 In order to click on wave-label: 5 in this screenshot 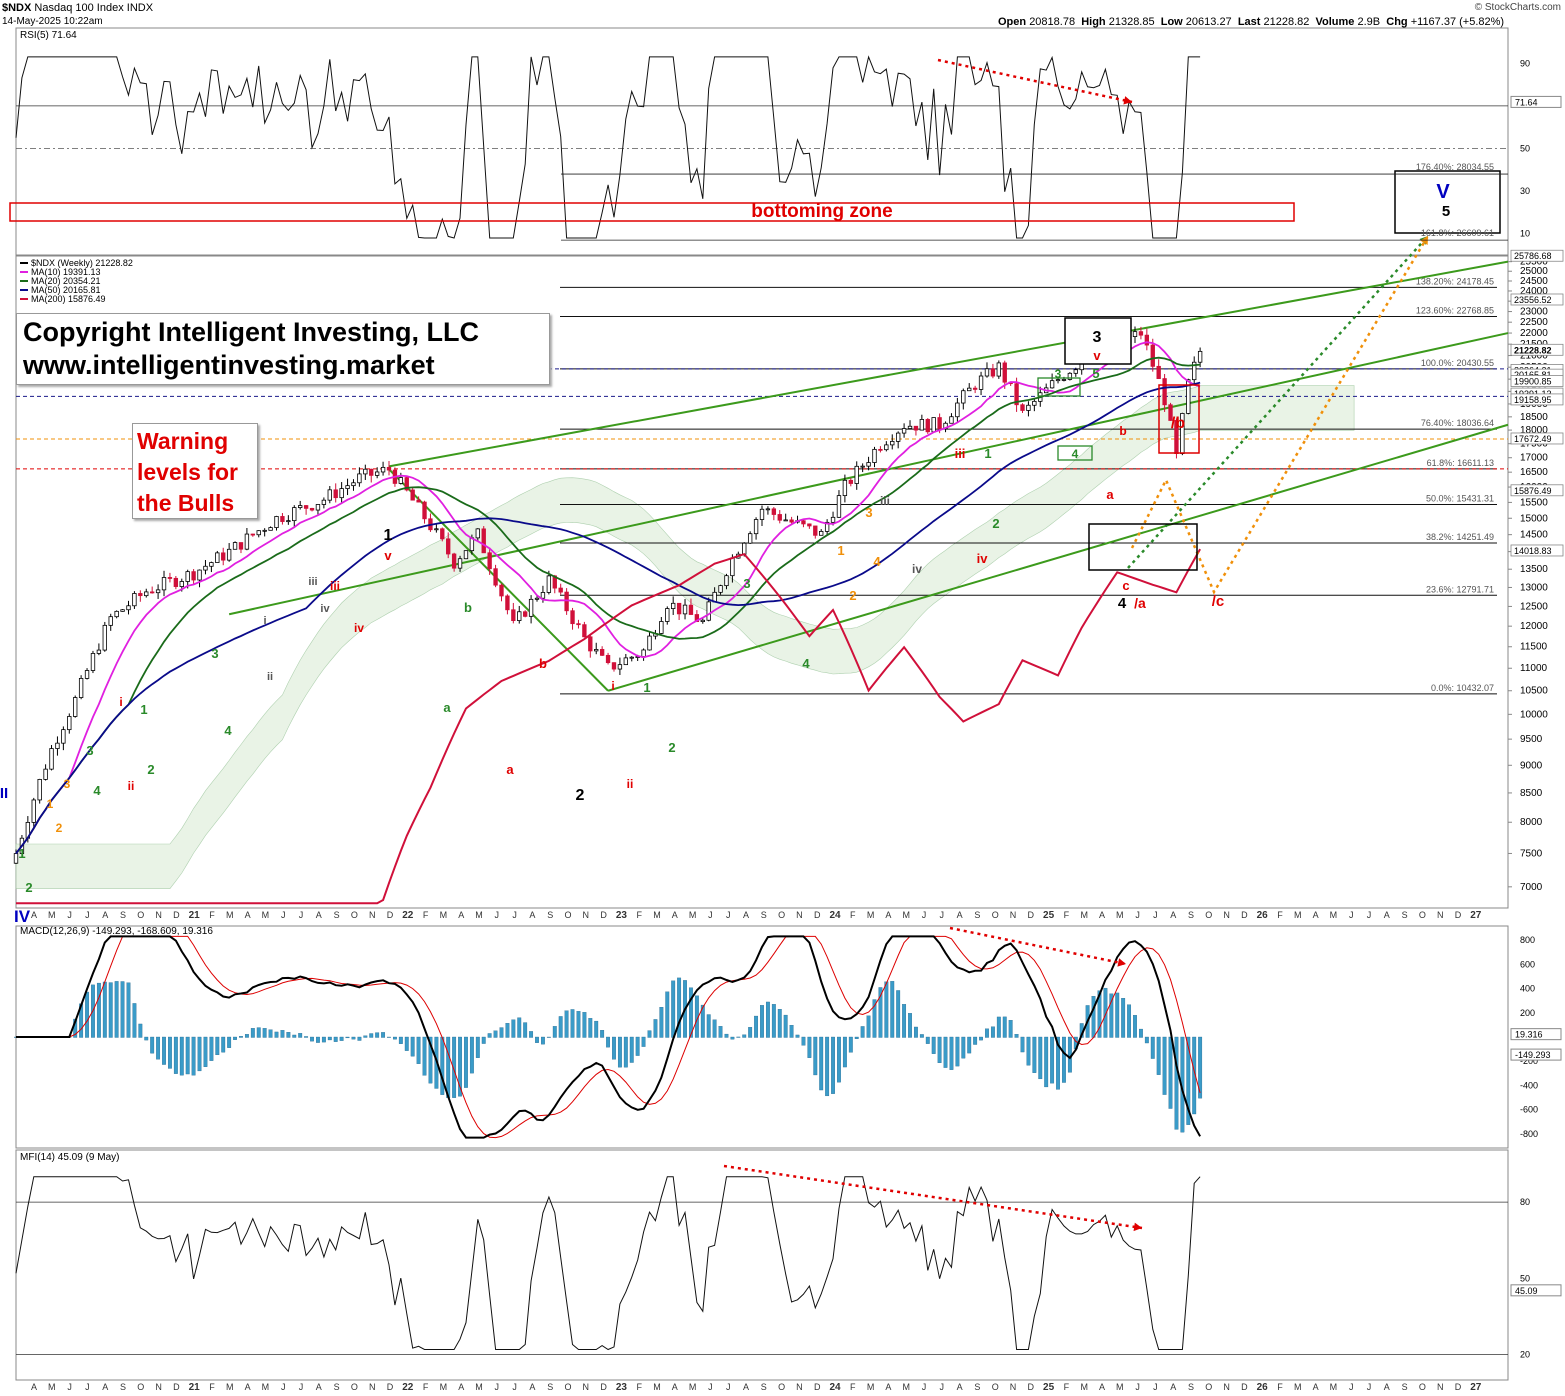, I will do `click(1446, 211)`.